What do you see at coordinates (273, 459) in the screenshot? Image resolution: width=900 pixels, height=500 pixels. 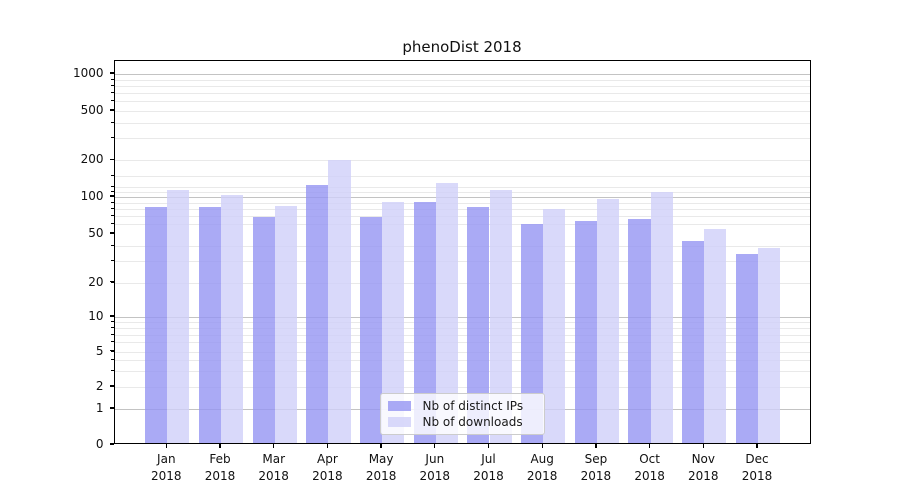 I see `x-tick-month: Mar` at bounding box center [273, 459].